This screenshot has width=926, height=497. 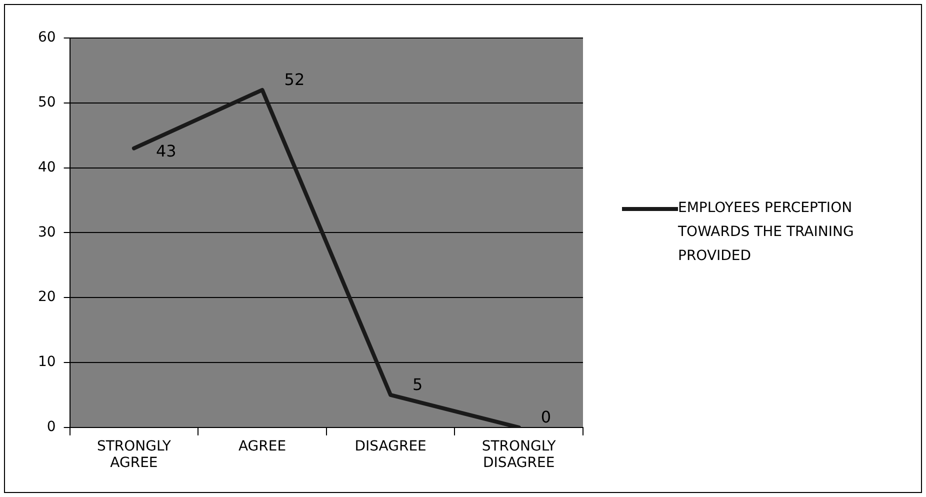 I want to click on y-tick-label: 50, so click(x=47, y=102).